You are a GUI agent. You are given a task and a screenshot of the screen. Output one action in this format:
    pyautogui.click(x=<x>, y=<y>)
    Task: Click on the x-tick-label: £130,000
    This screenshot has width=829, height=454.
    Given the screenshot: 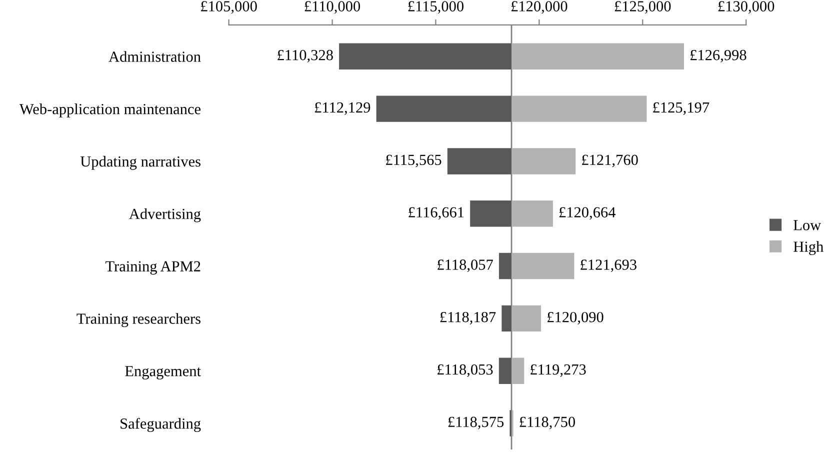 What is the action you would take?
    pyautogui.click(x=746, y=7)
    